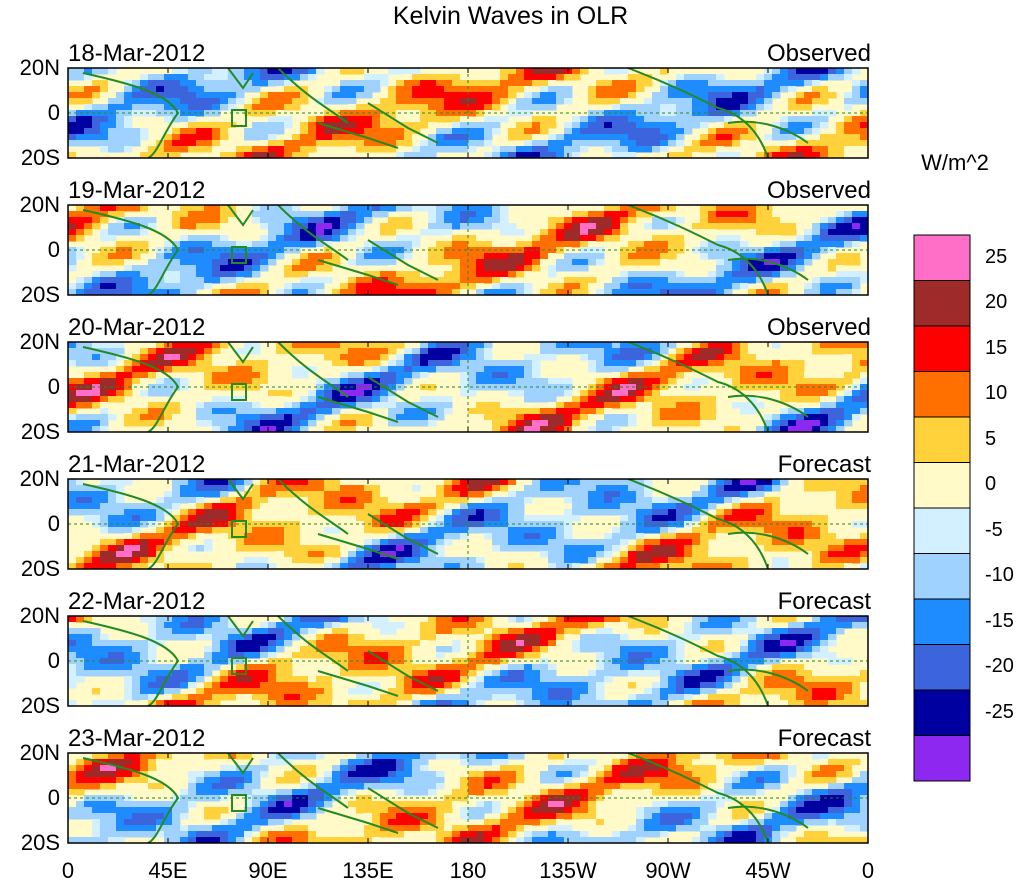 The image size is (1021, 887). I want to click on panel-date: 23-Mar-2012, so click(137, 738).